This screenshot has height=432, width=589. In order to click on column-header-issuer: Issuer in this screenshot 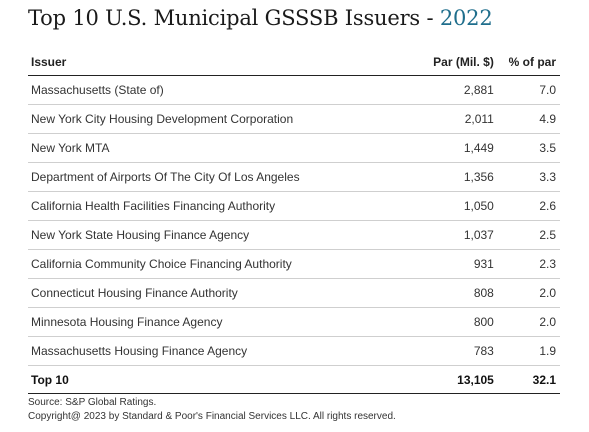, I will do `click(220, 62)`.